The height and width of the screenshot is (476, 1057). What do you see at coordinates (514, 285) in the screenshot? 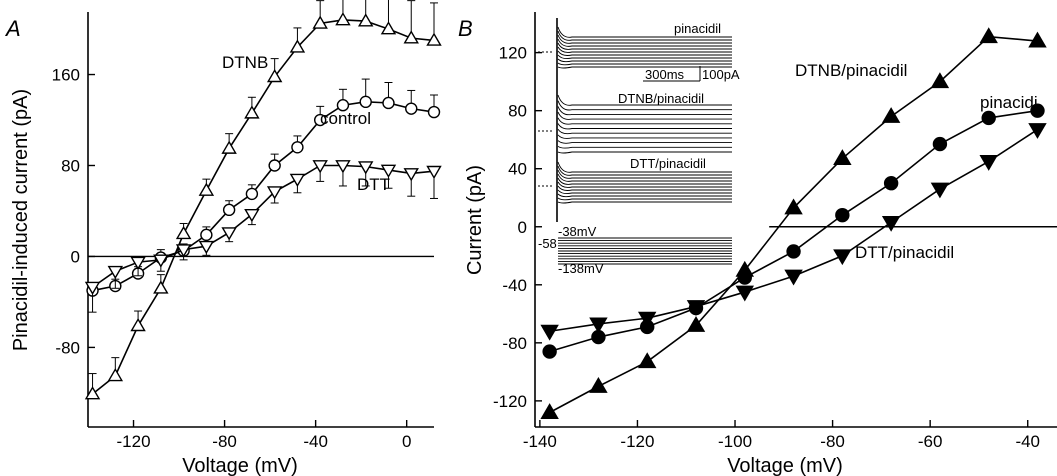
I see `y-tick-label: -40` at bounding box center [514, 285].